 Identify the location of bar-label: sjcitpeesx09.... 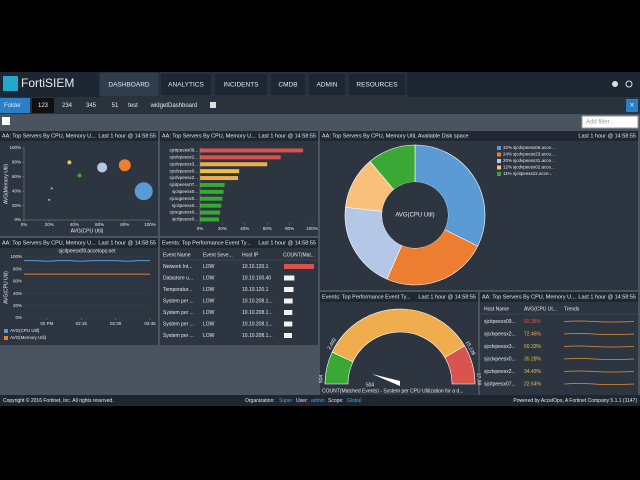
(183, 150).